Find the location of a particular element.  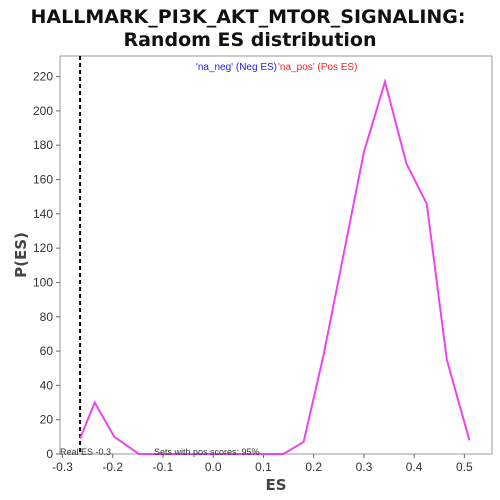

y-tick-label: 100 is located at coordinates (43, 282).